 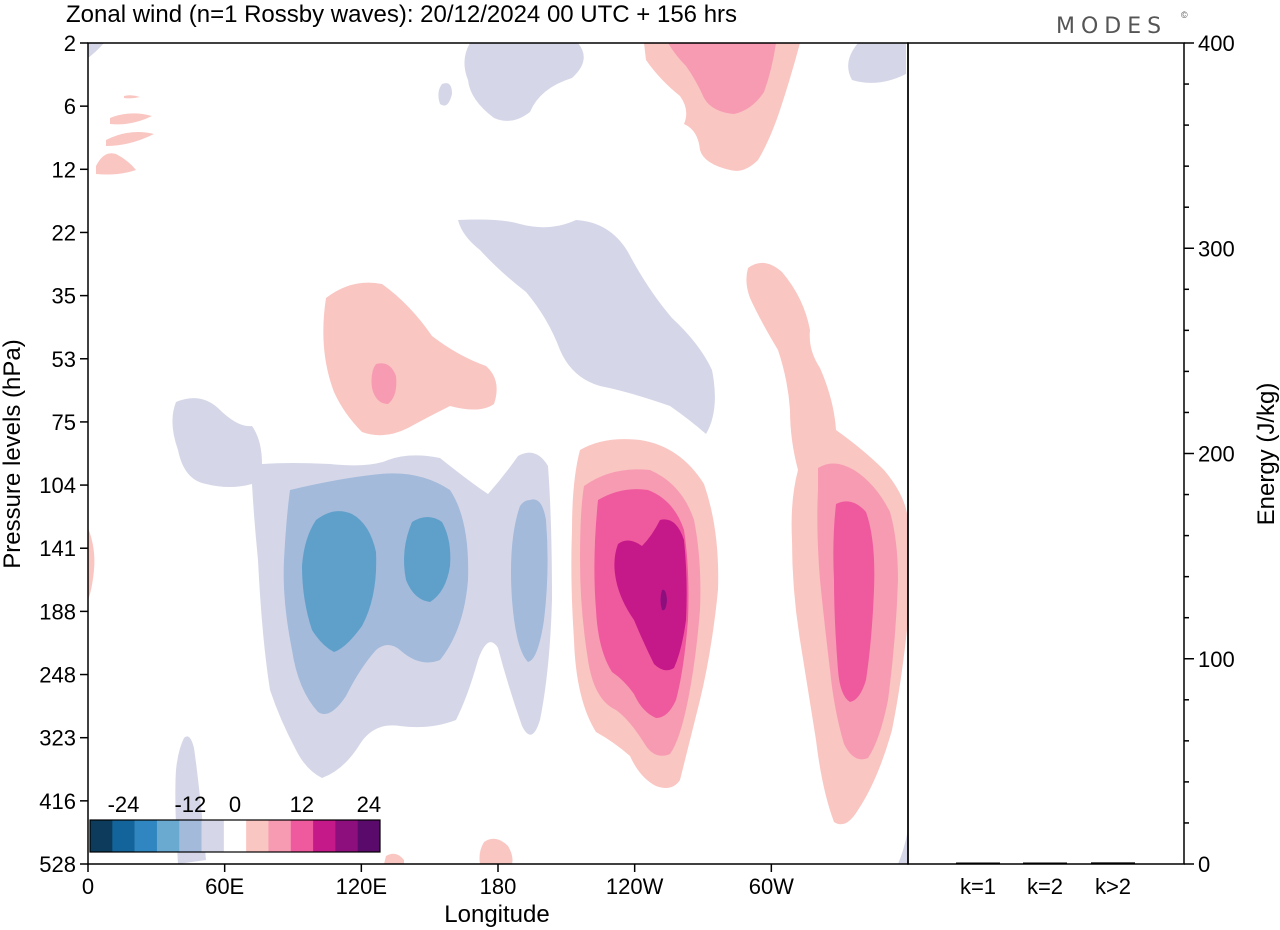 I want to click on colorbar-label: 0, so click(x=235, y=804).